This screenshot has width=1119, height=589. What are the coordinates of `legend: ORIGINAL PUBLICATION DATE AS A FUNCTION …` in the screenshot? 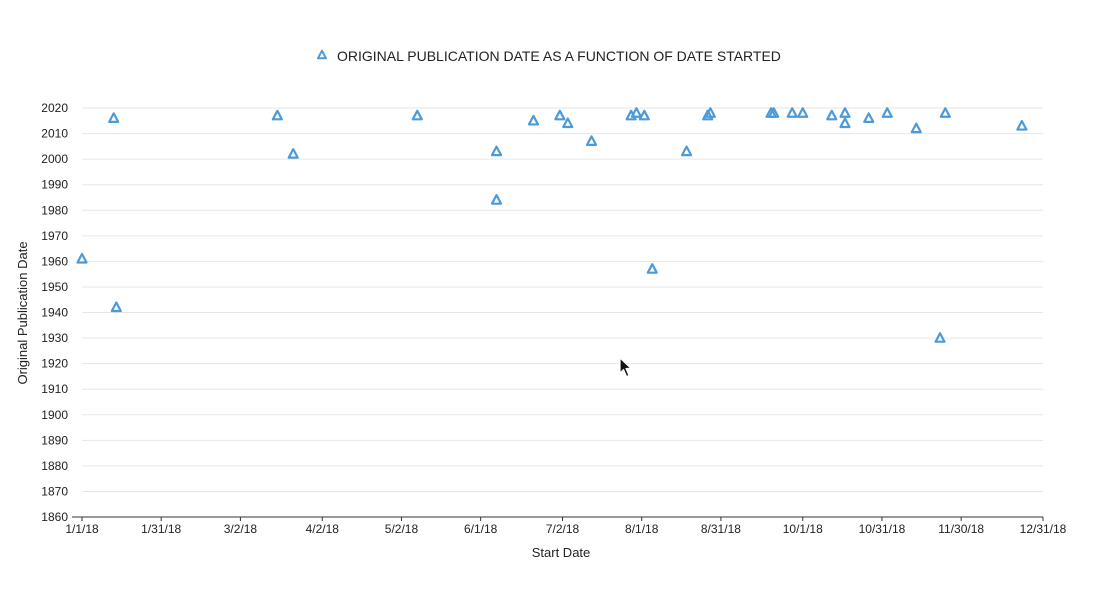 It's located at (549, 56).